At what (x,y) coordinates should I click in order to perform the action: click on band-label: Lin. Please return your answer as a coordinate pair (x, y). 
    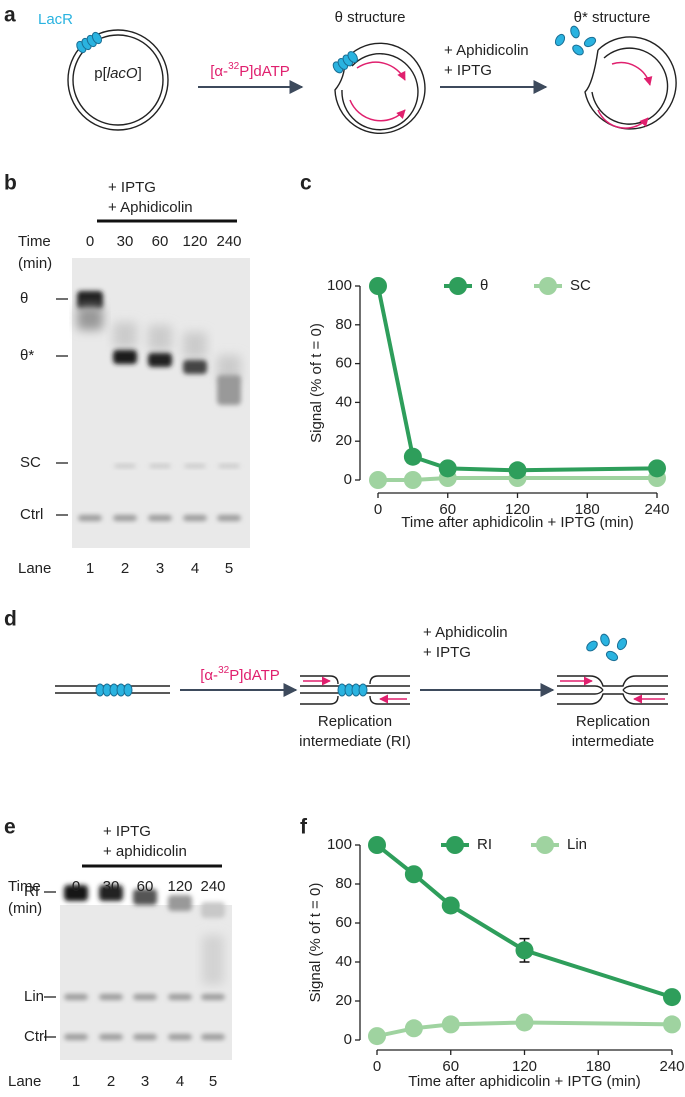
    Looking at the image, I should click on (34, 996).